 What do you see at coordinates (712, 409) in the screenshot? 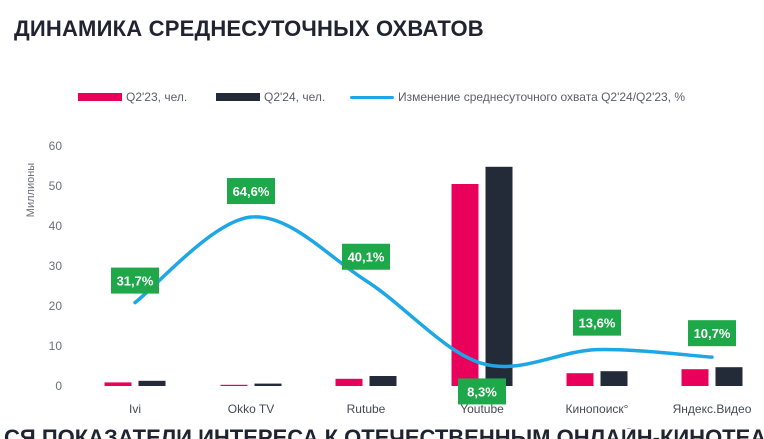
I see `x-tick-label: Яндекс.Видео` at bounding box center [712, 409].